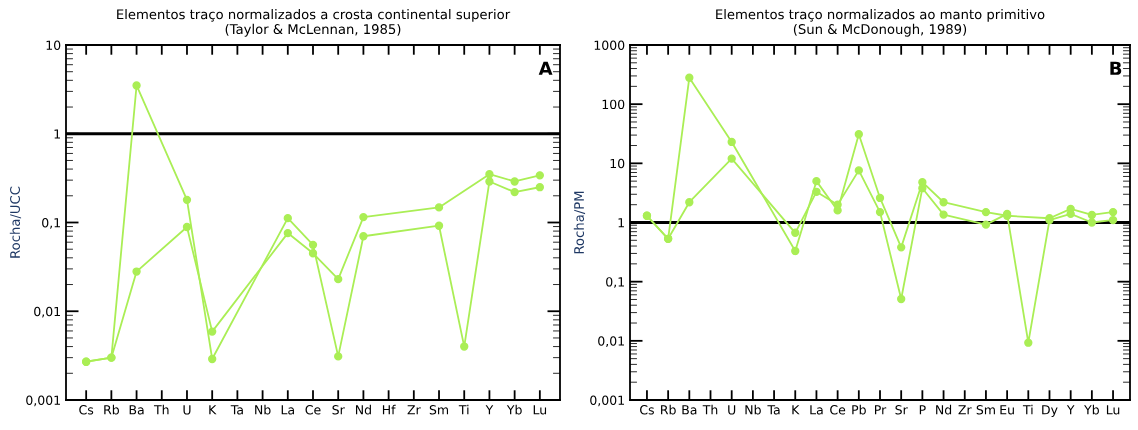  Describe the element at coordinates (1116, 68) in the screenshot. I see `annotation: B` at that location.